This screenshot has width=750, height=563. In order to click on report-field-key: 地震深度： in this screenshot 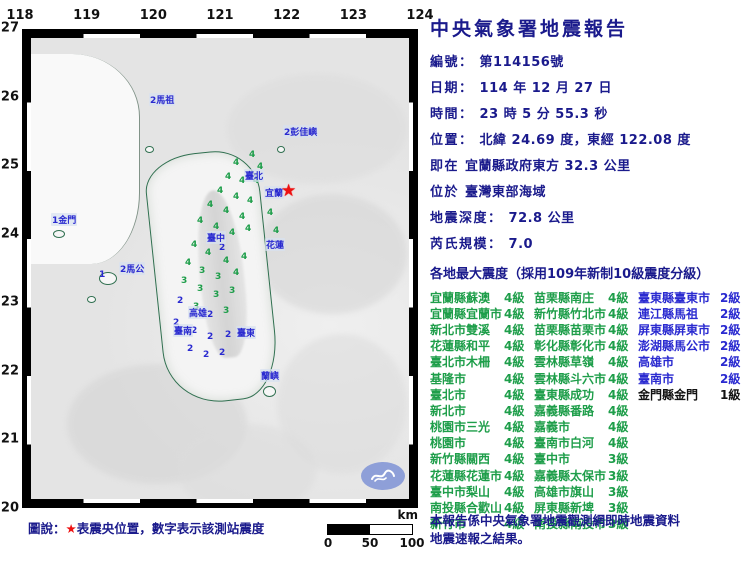, I will do `click(469, 218)`.